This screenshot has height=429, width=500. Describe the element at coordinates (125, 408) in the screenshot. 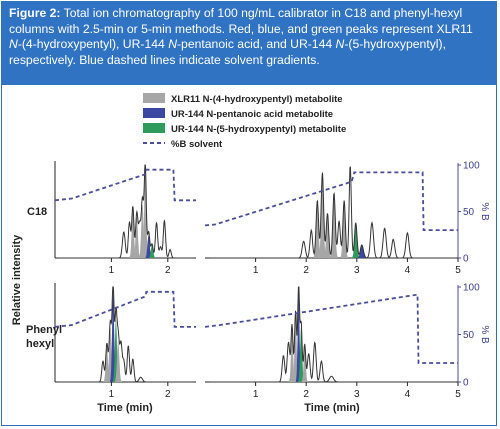

I see `x-axis-title-left: Time (min)` at that location.